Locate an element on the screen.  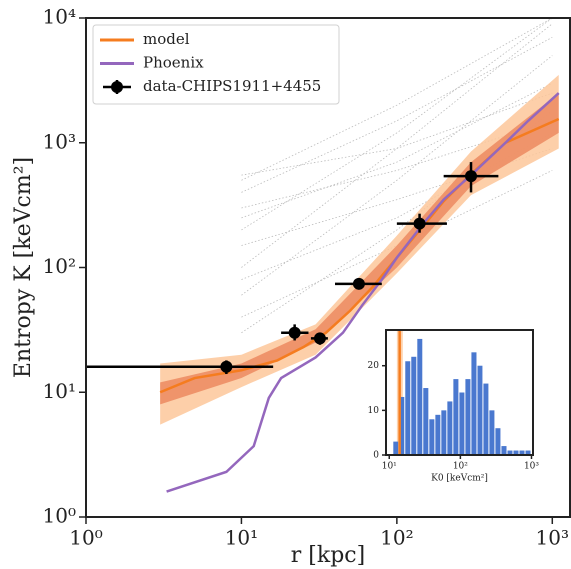
y-tick-label: 0 is located at coordinates (376, 456).